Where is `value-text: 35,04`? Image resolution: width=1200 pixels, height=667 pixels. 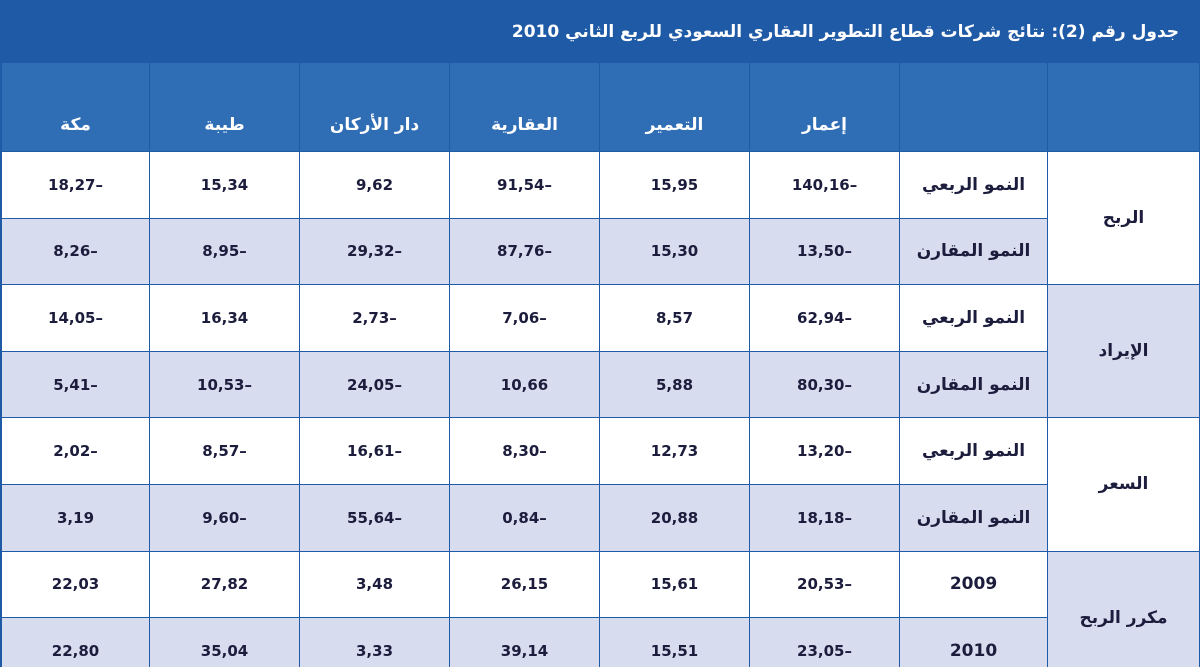 value-text: 35,04 is located at coordinates (224, 650).